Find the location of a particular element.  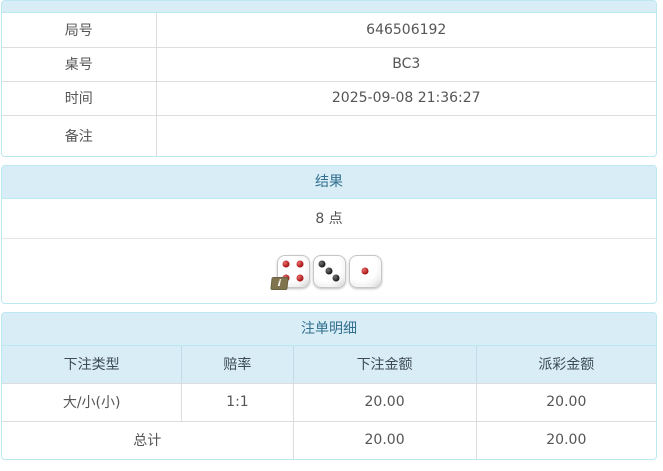

time-value: 2025-09-08 21:36:27 is located at coordinates (406, 97).